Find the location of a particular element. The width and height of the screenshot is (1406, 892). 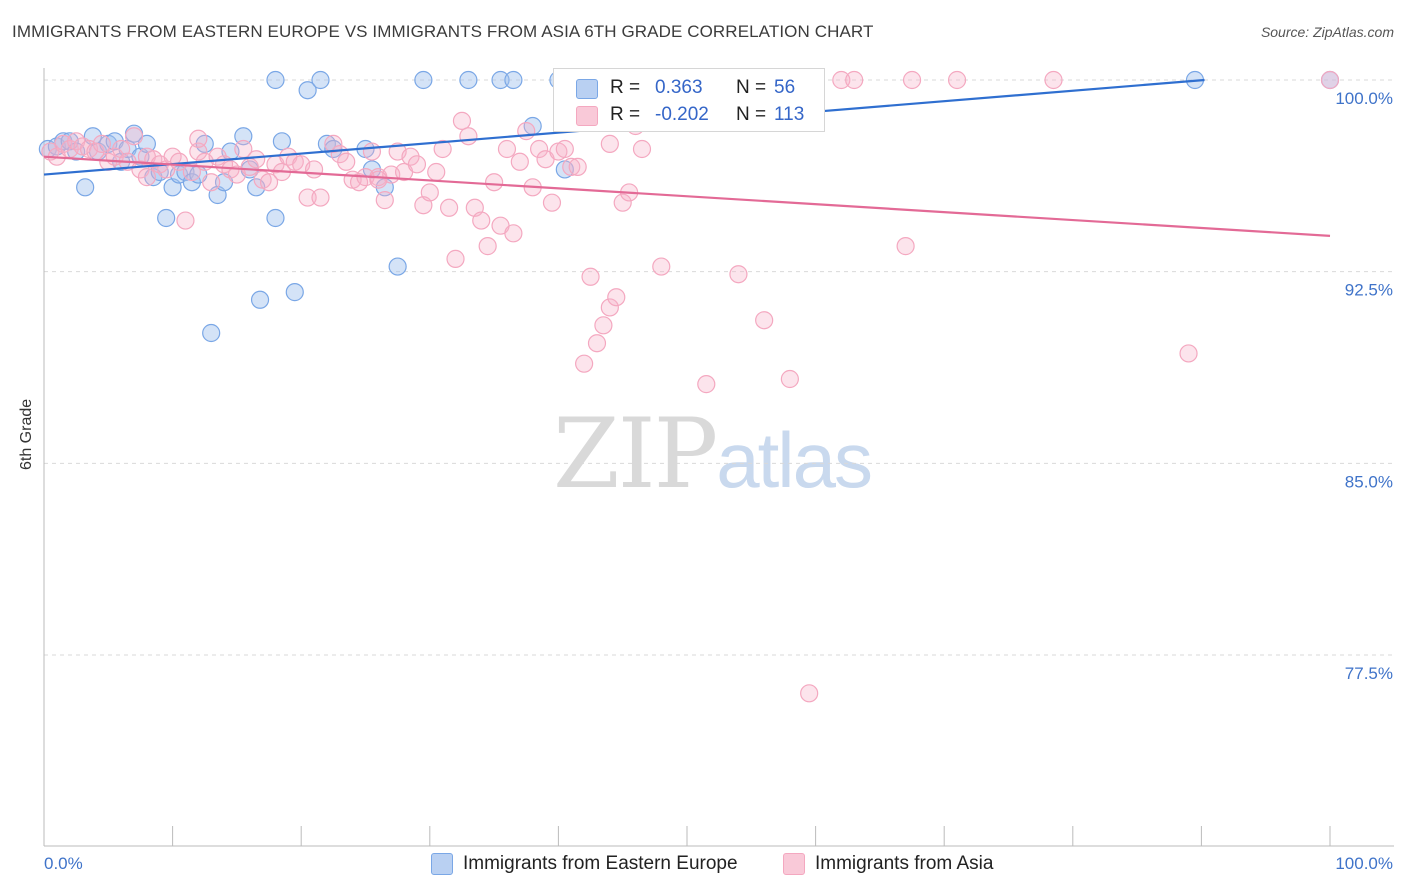

asia-legend-label: Immigrants from Asia is located at coordinates (904, 863).